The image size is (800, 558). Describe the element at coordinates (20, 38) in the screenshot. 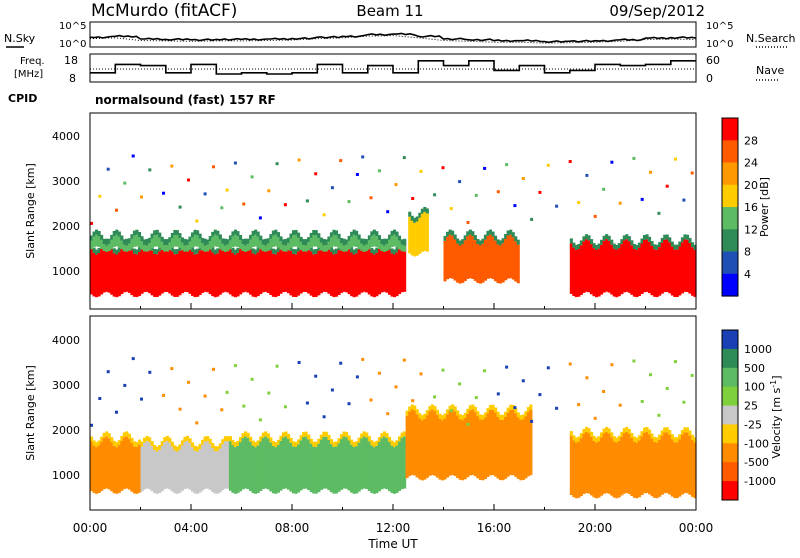

I see `nsky-label: N.Sky` at that location.